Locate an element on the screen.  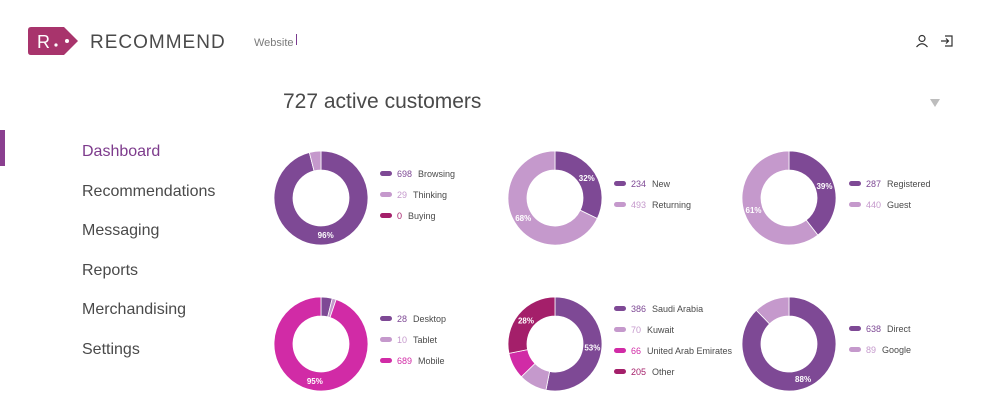
legend-item-kuwait: 70 Kuwait is located at coordinates (673, 329).